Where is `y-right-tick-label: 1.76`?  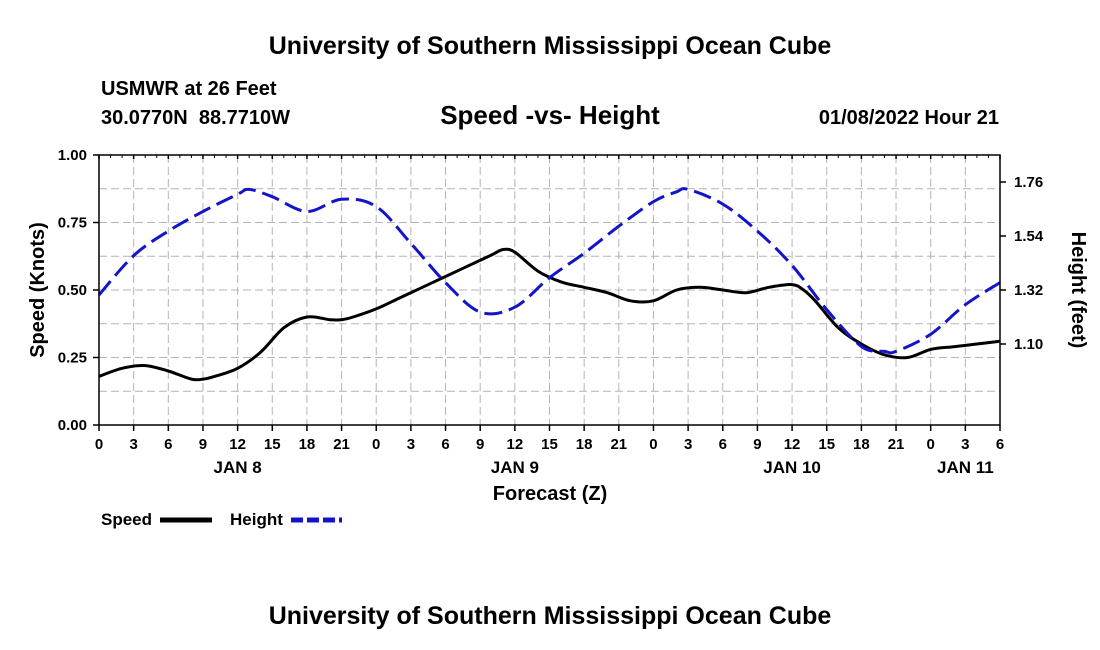 y-right-tick-label: 1.76 is located at coordinates (1028, 182).